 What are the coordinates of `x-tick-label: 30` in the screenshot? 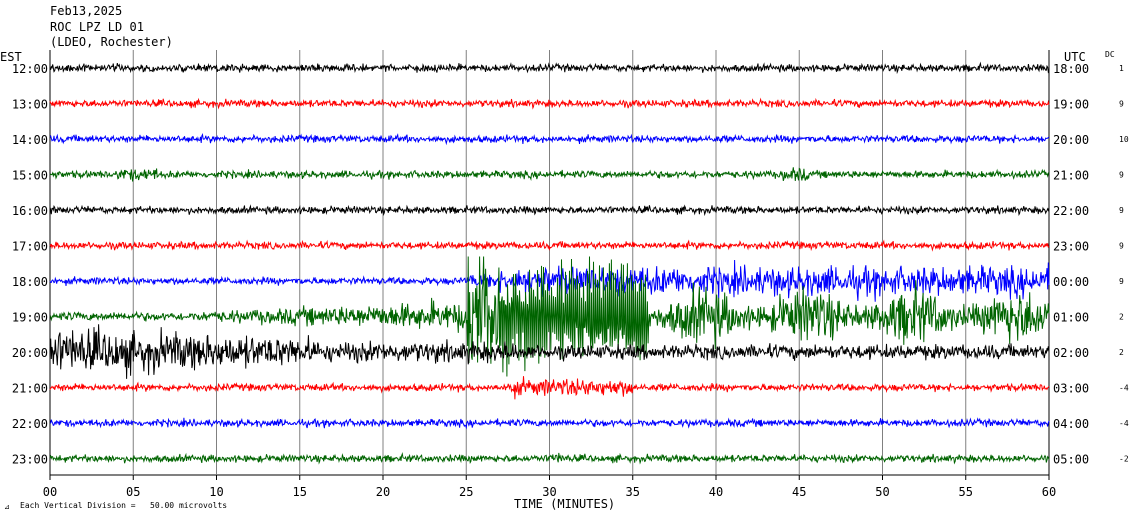 It's located at (549, 492).